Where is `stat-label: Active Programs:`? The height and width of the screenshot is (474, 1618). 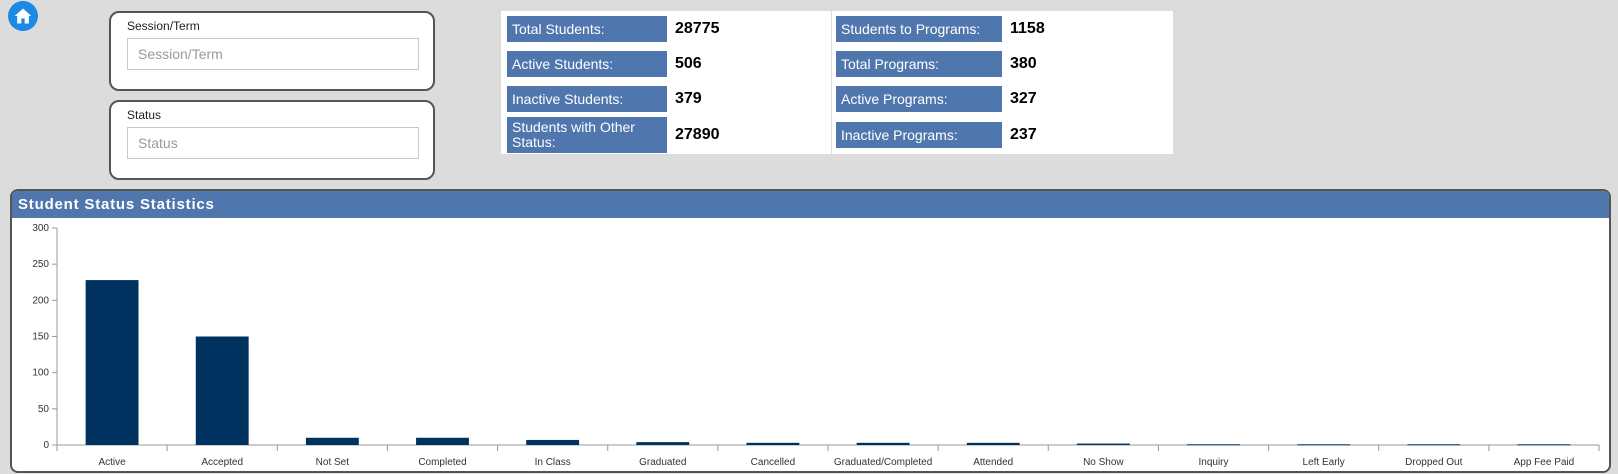
stat-label: Active Programs: is located at coordinates (919, 99).